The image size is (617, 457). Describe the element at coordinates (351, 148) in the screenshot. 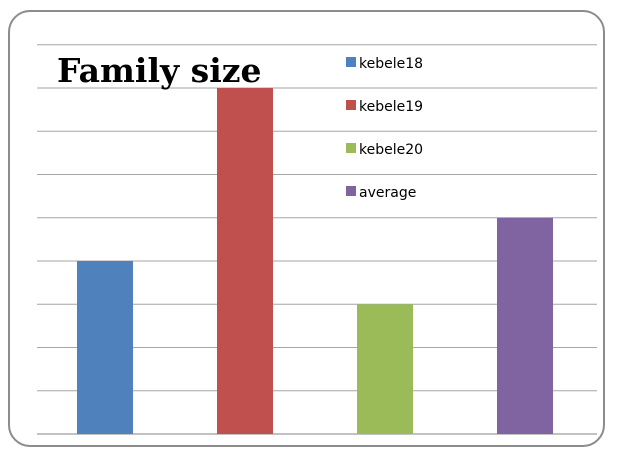

I see `legend-swatch-kebele20` at that location.